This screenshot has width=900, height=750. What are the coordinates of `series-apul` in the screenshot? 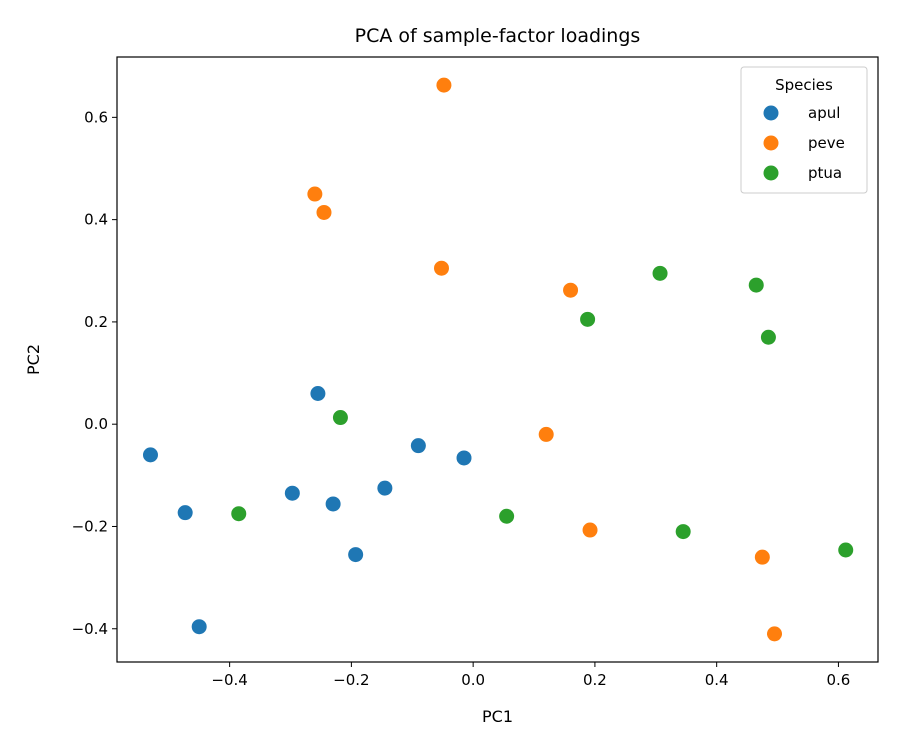 It's located at (307, 510).